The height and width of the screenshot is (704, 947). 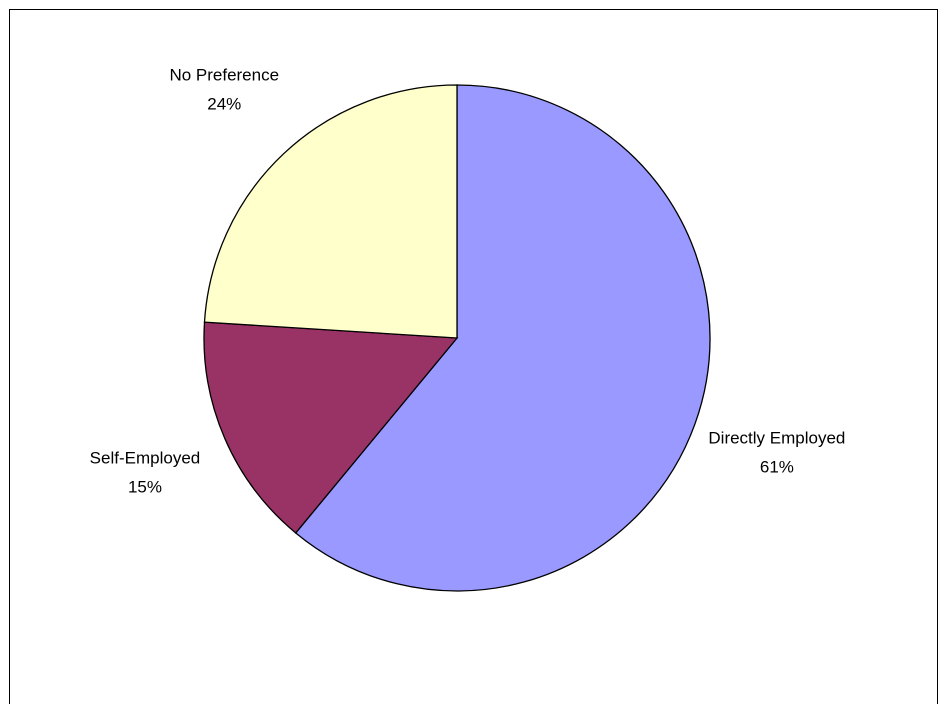 What do you see at coordinates (777, 467) in the screenshot?
I see `slice-value-label: 61%` at bounding box center [777, 467].